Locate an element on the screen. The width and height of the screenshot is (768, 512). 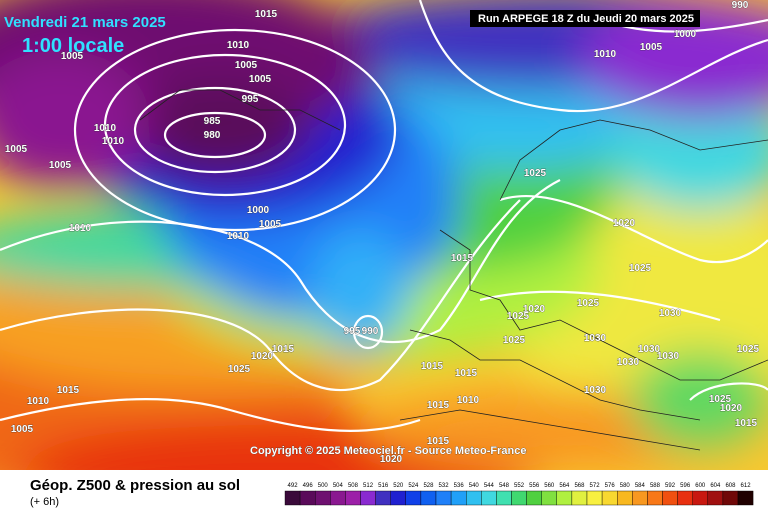
scale-label: 592 is located at coordinates (670, 486).